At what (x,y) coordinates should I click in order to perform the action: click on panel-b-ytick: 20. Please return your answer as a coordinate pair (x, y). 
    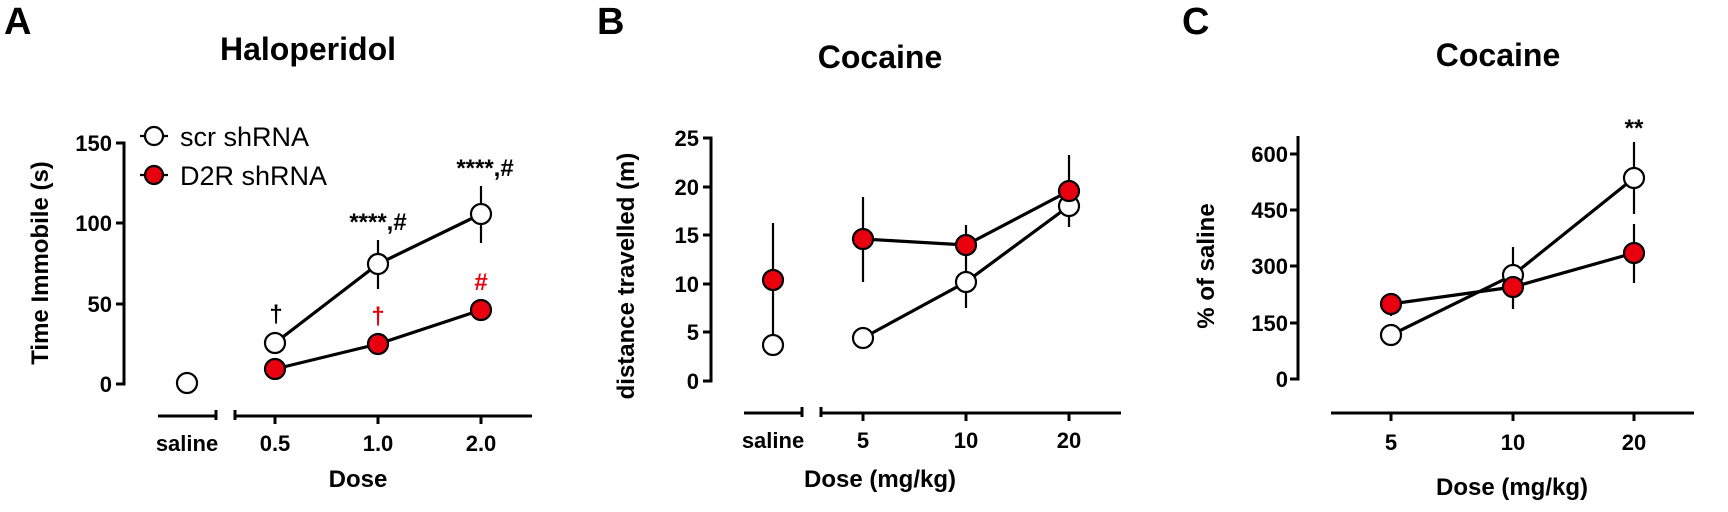
    Looking at the image, I should click on (687, 187).